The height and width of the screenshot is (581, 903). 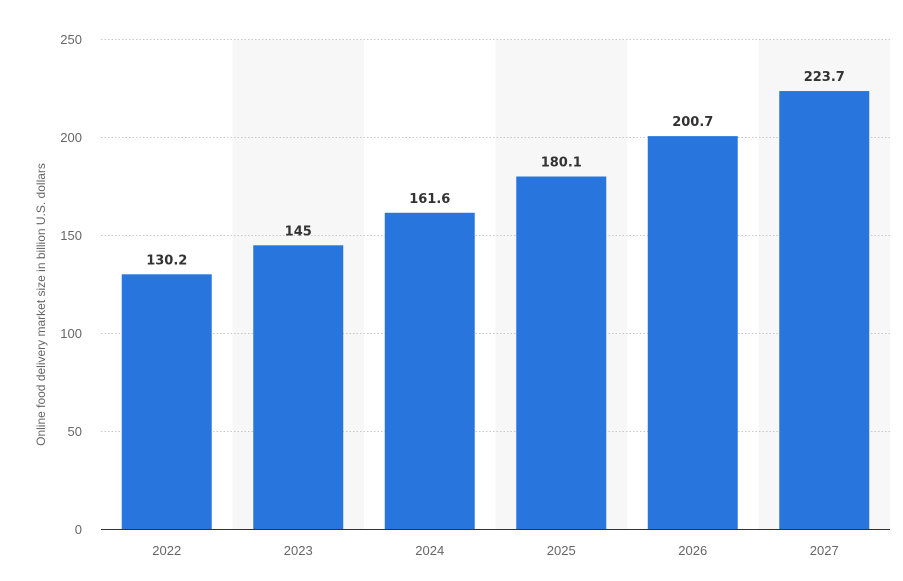 I want to click on value-label-2026: 200.7, so click(x=692, y=122).